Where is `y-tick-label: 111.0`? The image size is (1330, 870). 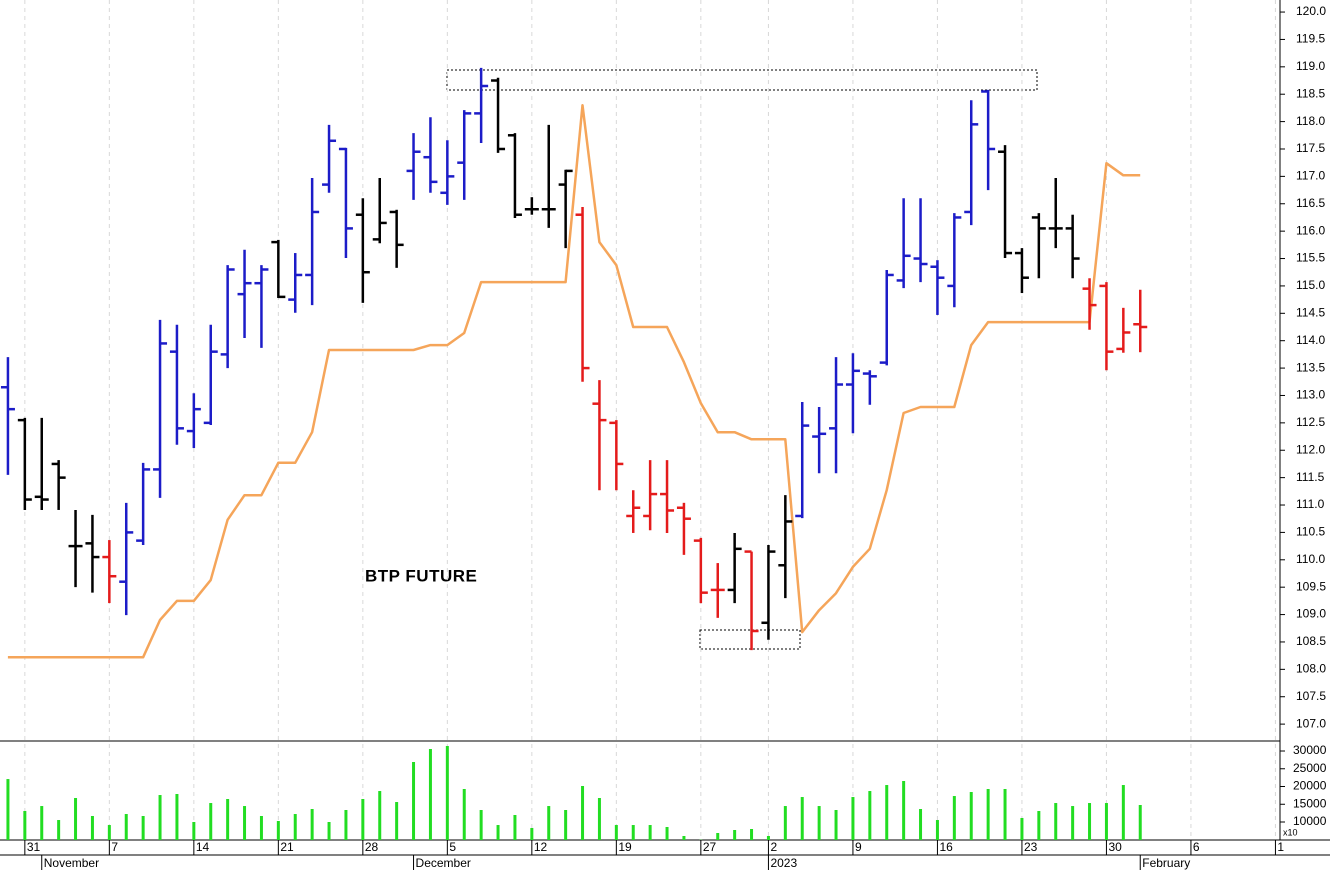
y-tick-label: 111.0 is located at coordinates (1310, 504).